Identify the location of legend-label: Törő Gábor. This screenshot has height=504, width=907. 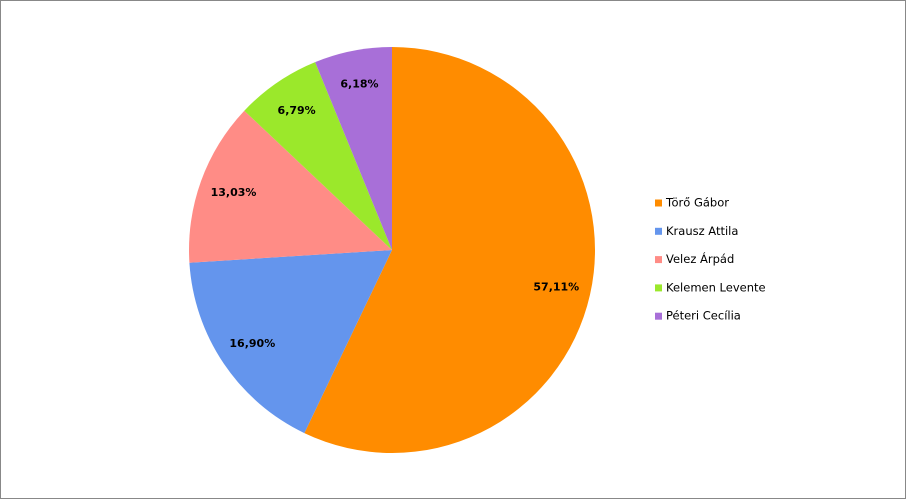
(697, 203).